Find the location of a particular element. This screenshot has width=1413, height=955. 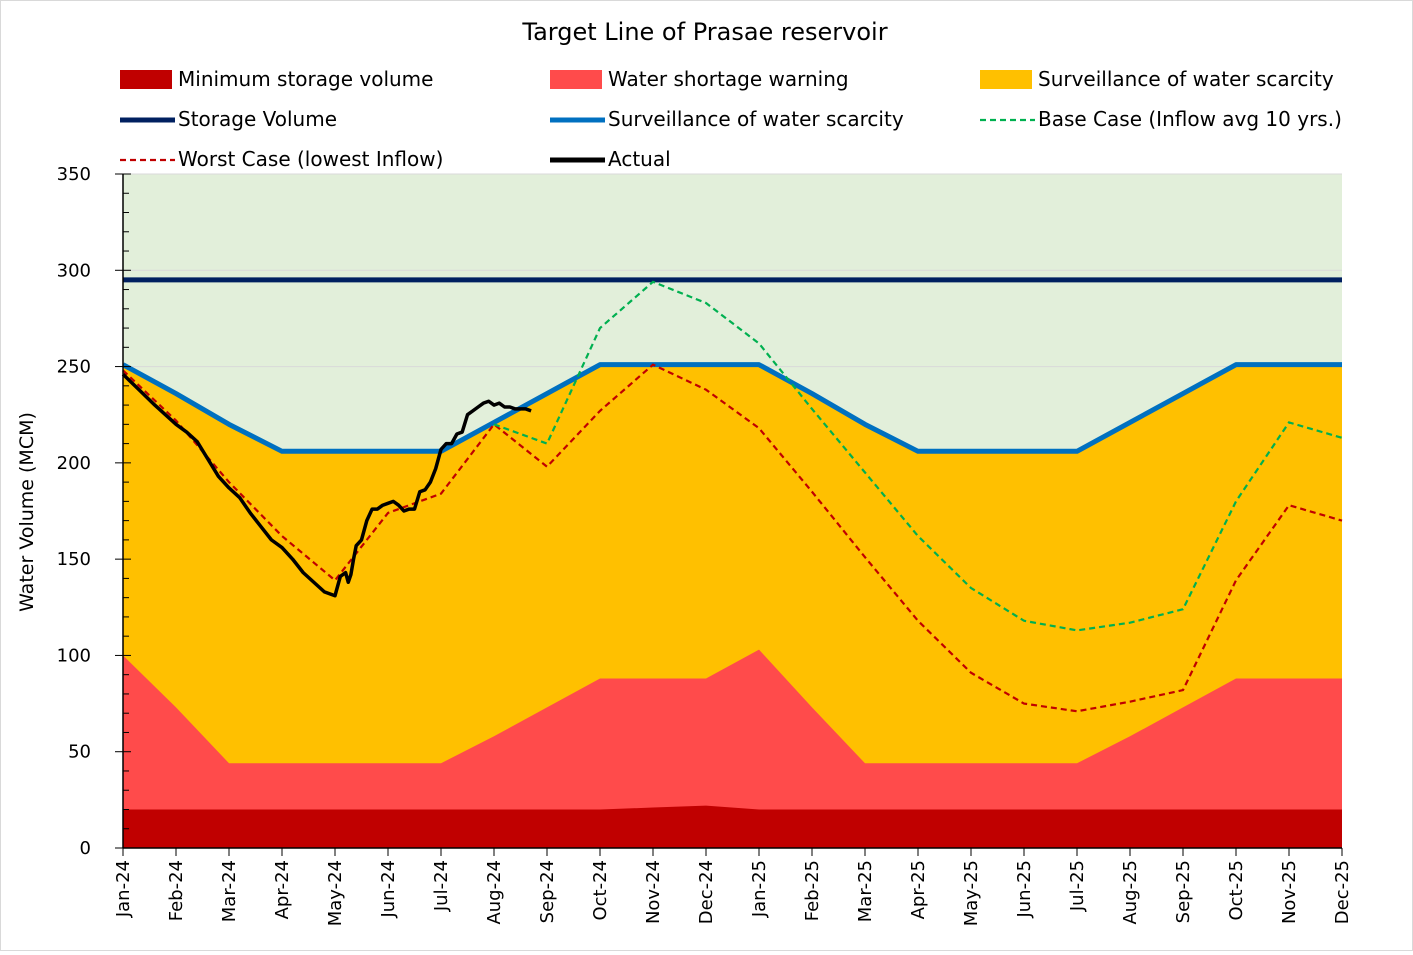

legend-item: Base Case (Inflow avg 10 yrs.) is located at coordinates (1161, 119).